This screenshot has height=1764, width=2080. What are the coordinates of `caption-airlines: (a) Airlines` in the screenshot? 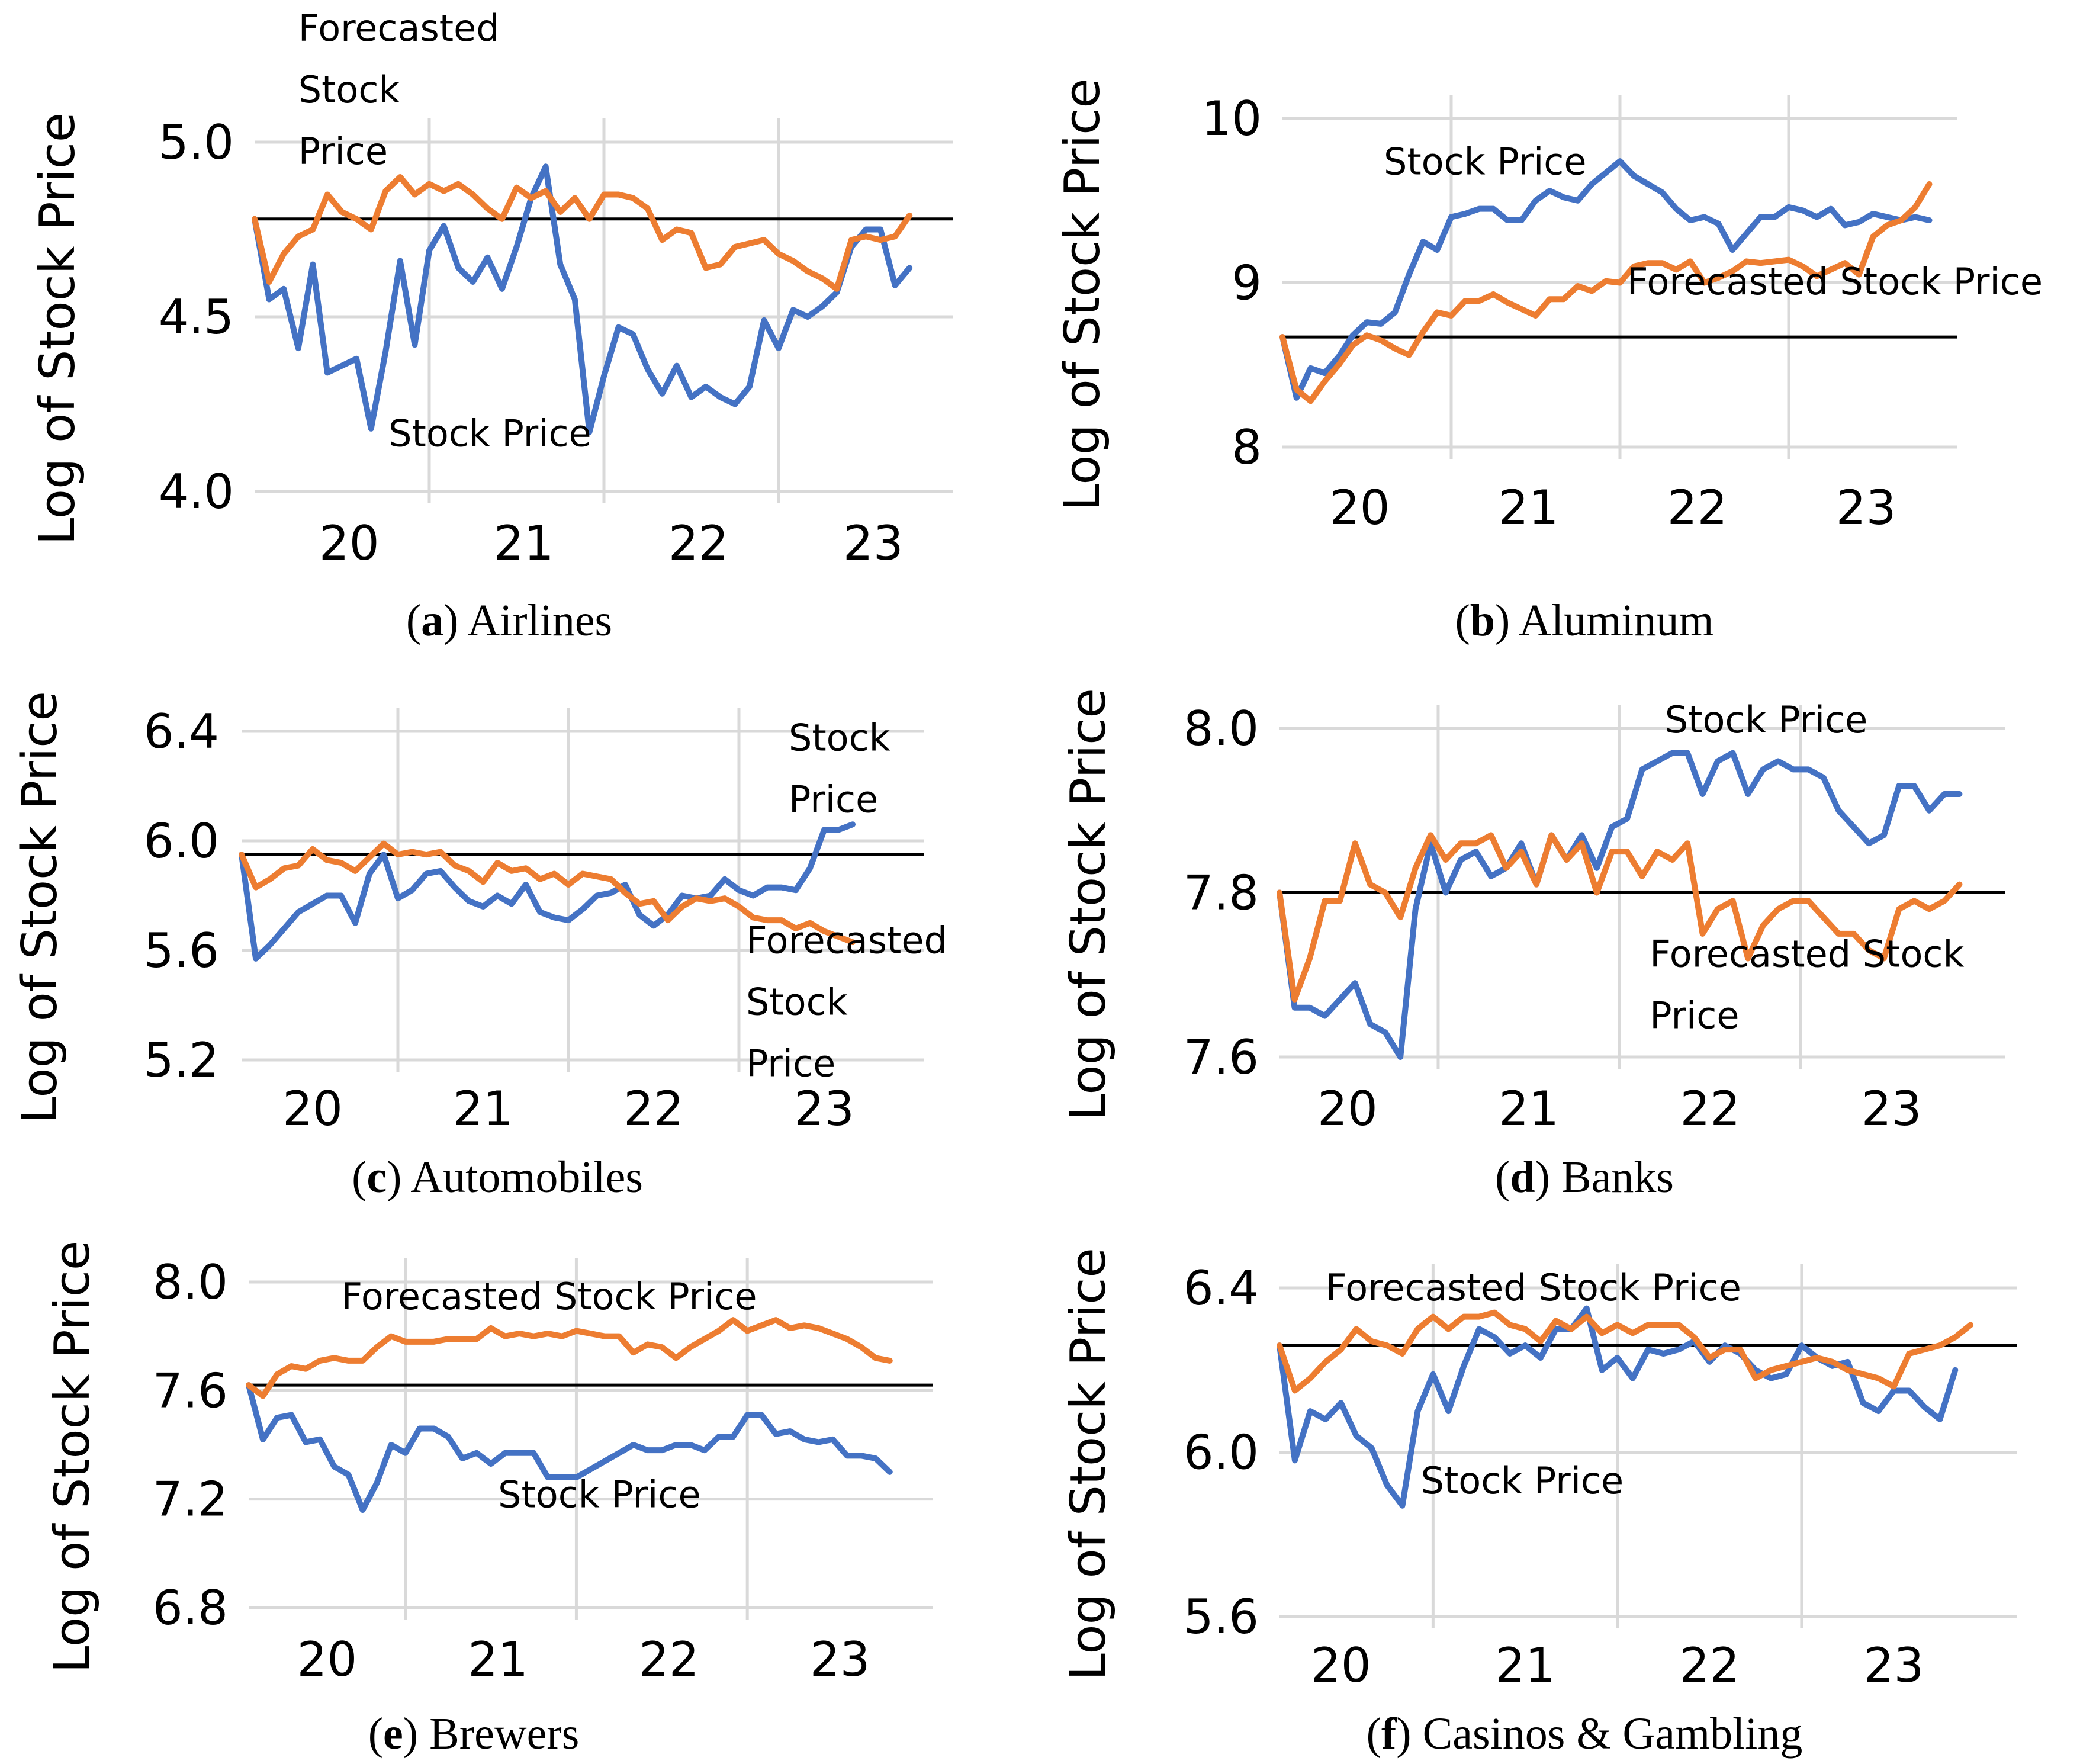 It's located at (510, 620).